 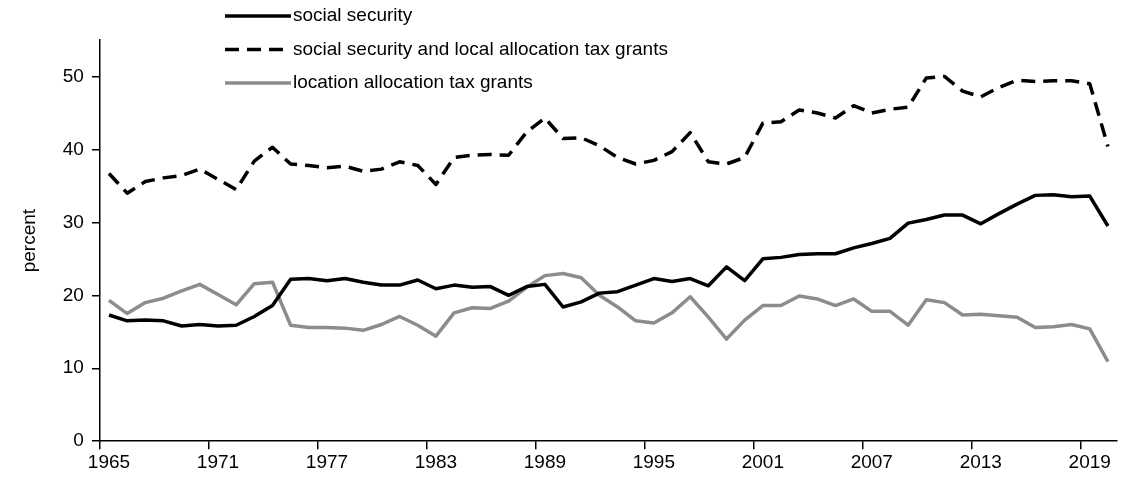 I want to click on x-tick-label: 1971, so click(x=218, y=461).